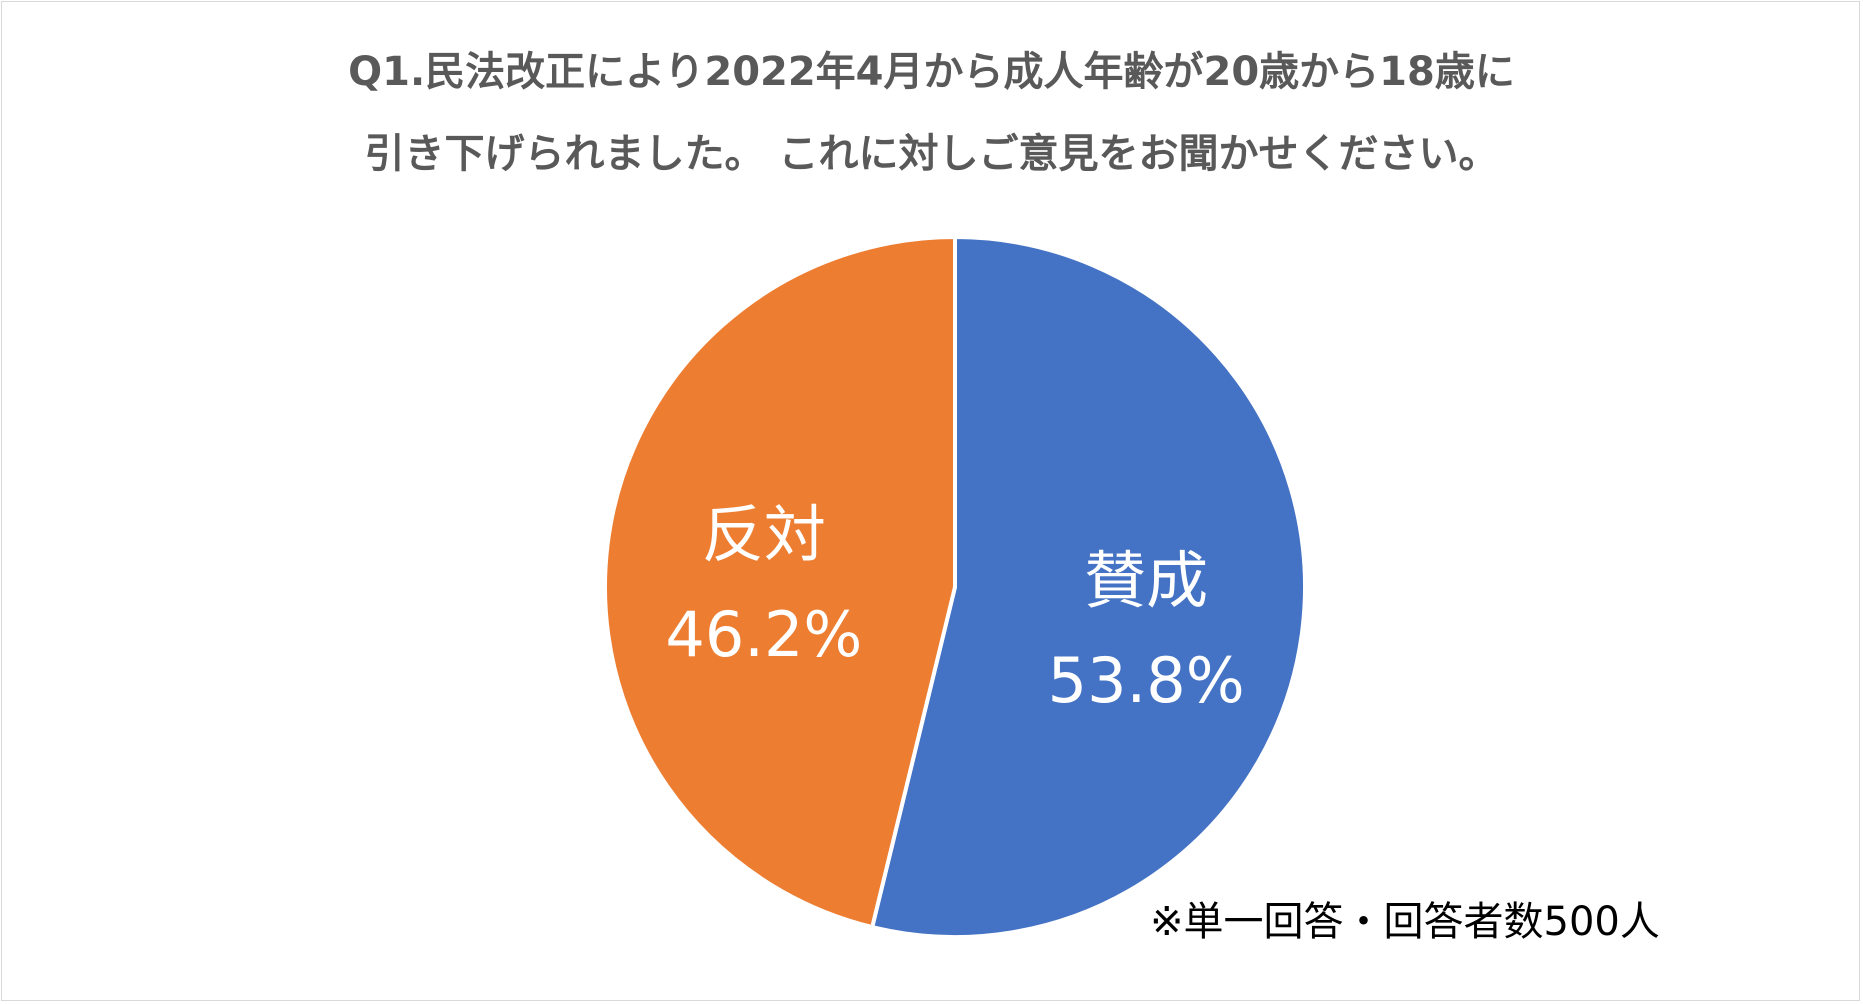  What do you see at coordinates (1146, 580) in the screenshot?
I see `label-sansei: 賛成` at bounding box center [1146, 580].